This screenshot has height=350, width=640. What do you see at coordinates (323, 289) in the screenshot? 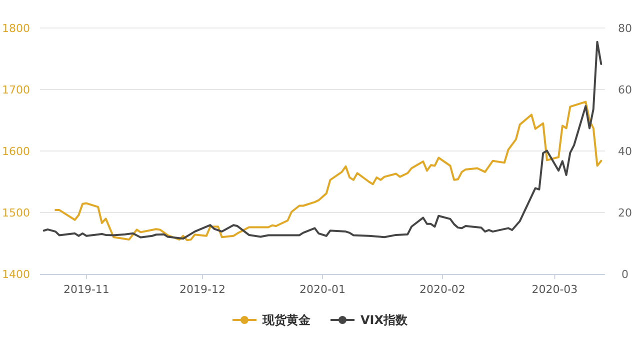
I see `xtick: 2020-01` at bounding box center [323, 289].